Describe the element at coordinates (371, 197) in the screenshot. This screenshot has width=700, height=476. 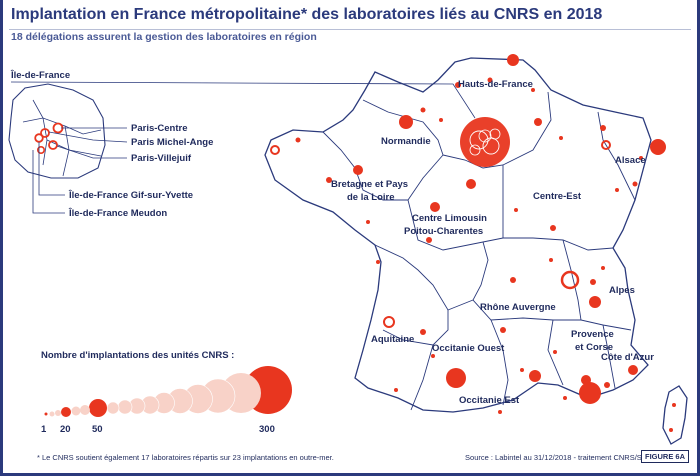
I see `region-label-bretagne-line2: de la Loire` at that location.